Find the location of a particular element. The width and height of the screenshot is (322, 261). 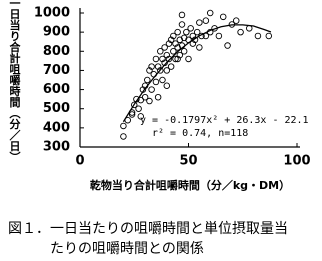

y-tick-label: 600 is located at coordinates (56, 89).